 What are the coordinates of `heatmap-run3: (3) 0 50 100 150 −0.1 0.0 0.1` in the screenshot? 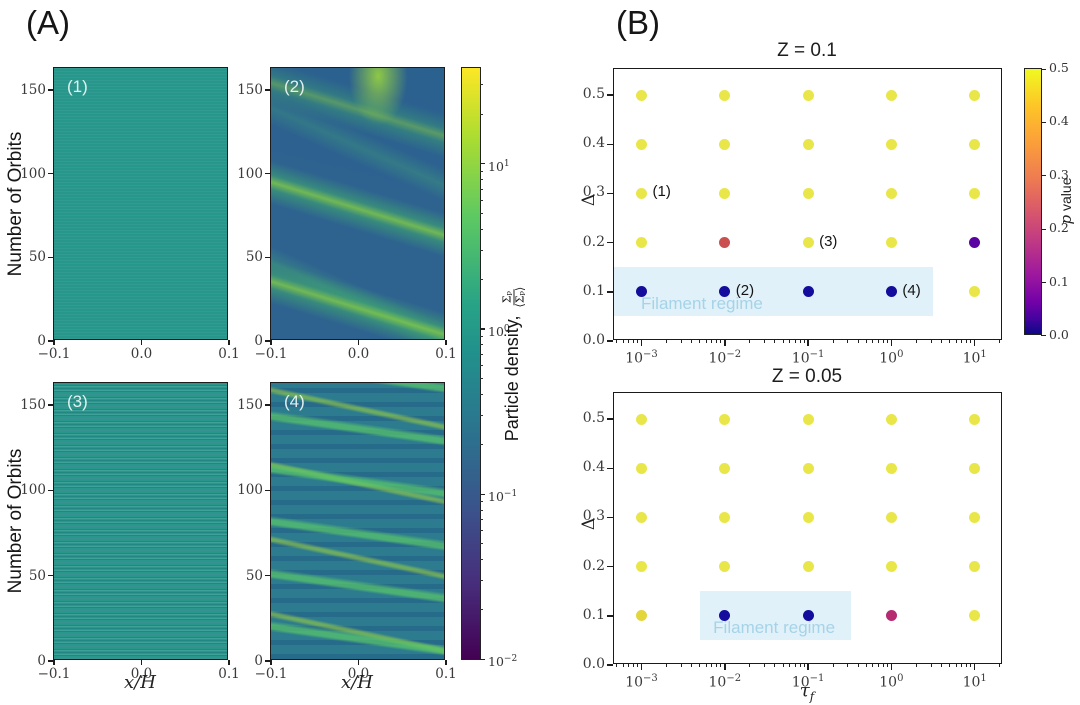 It's located at (130, 532).